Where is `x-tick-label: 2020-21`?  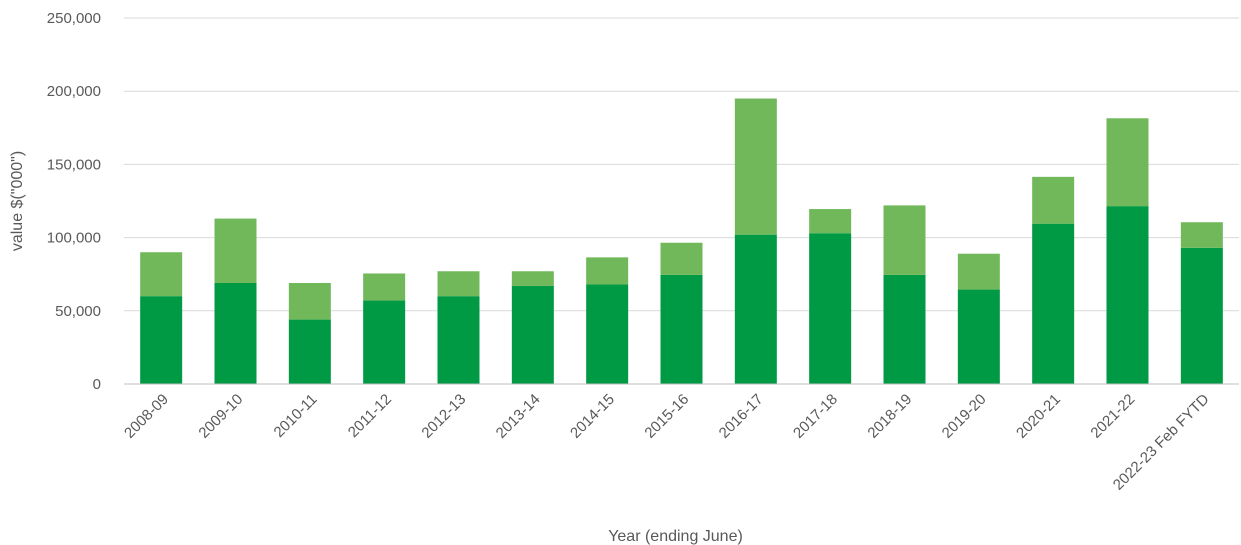 x-tick-label: 2020-21 is located at coordinates (1038, 416).